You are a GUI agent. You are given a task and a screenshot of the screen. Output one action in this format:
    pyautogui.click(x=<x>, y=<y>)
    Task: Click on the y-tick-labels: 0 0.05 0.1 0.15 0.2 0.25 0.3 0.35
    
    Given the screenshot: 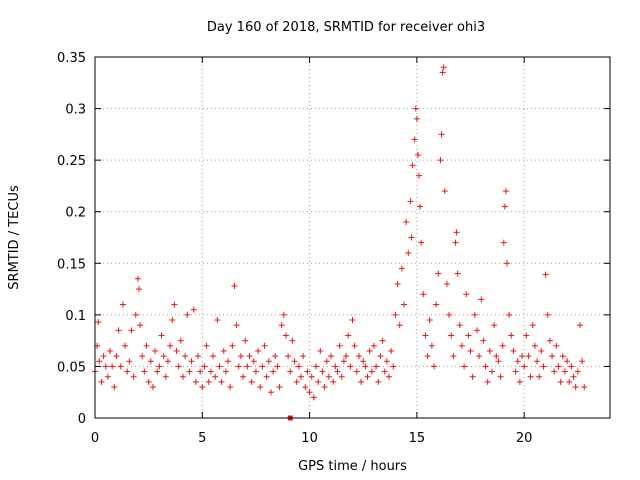 What is the action you would take?
    pyautogui.click(x=71, y=239)
    